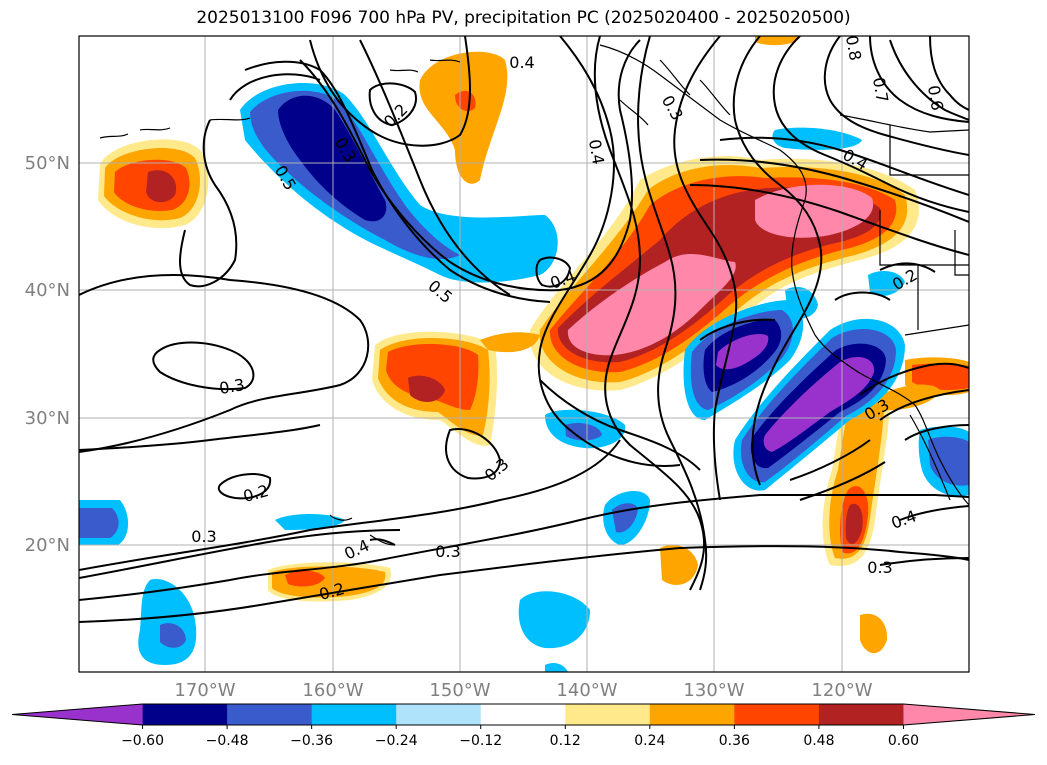 Image resolution: width=1047 pixels, height=765 pixels. Describe the element at coordinates (841, 690) in the screenshot. I see `lon-label-120w: 120°W` at that location.